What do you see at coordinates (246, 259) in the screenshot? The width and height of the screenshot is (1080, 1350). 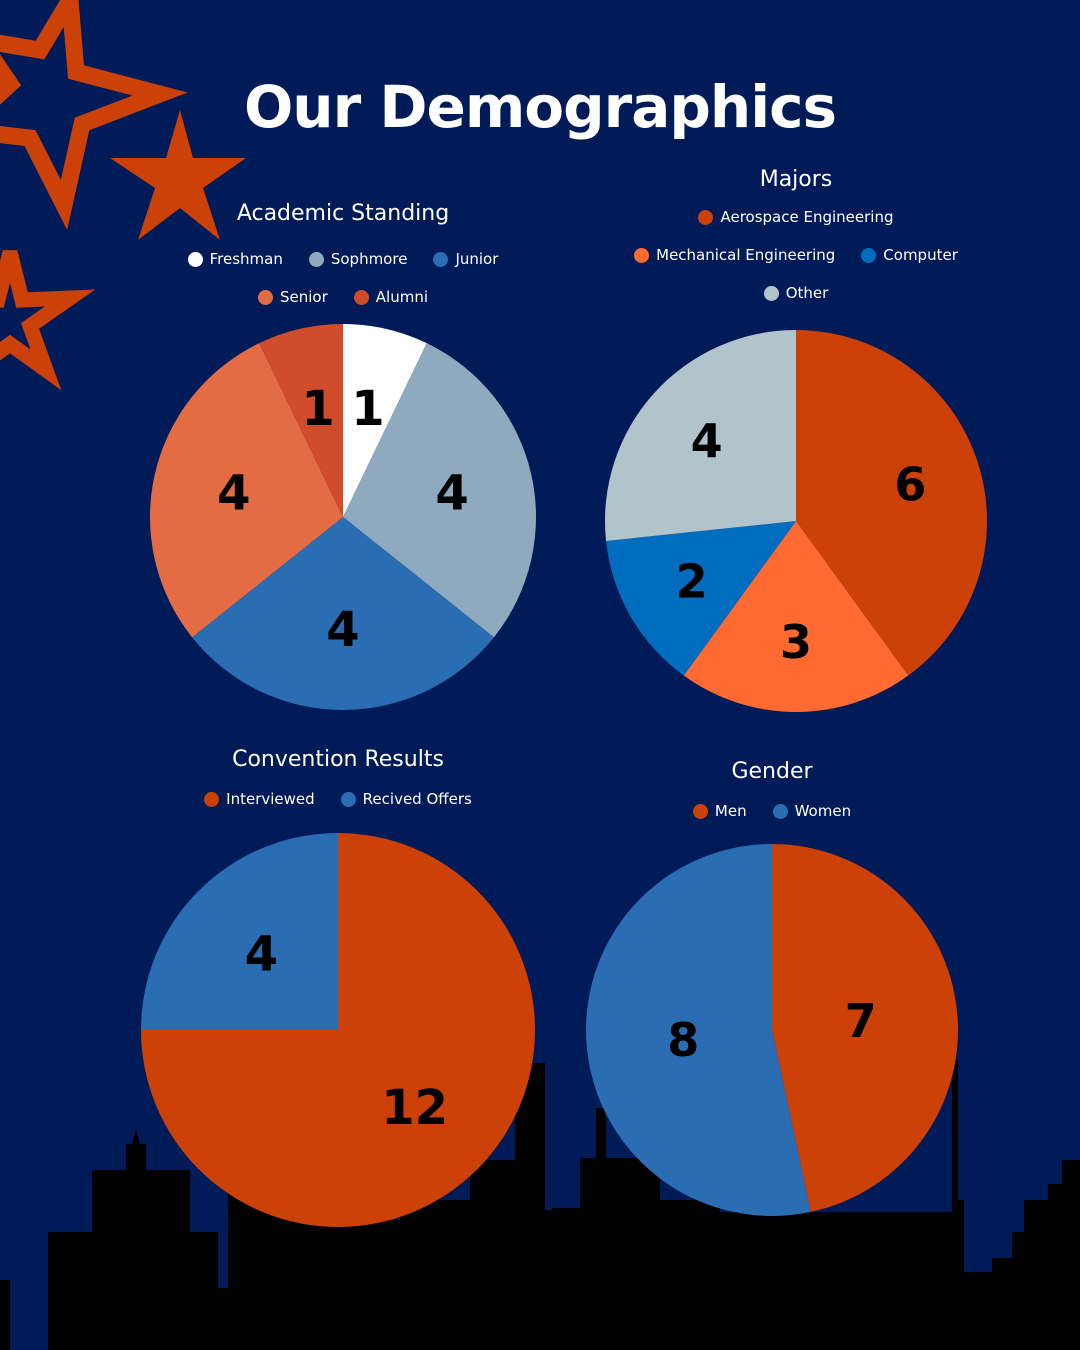 I see `legend-label: Freshman` at bounding box center [246, 259].